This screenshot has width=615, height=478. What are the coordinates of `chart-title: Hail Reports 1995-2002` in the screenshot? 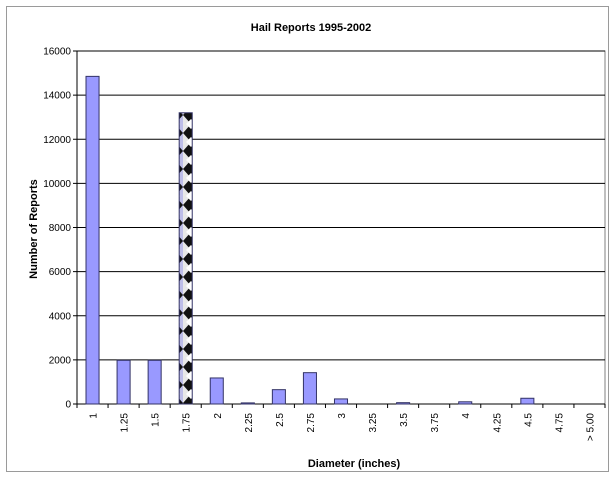 It's located at (311, 28).